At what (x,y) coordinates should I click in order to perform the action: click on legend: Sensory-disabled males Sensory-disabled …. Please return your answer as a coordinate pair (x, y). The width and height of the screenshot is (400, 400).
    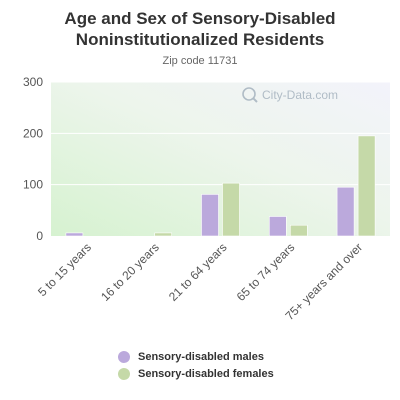
    Looking at the image, I should click on (196, 366).